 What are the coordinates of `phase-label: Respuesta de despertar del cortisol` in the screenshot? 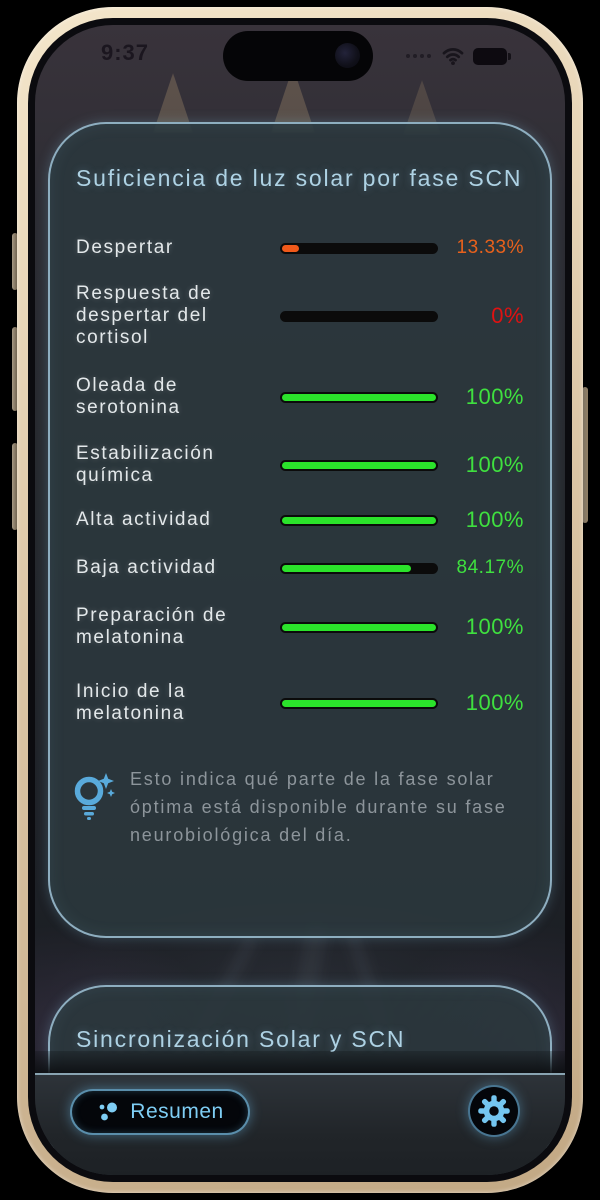 It's located at (144, 315).